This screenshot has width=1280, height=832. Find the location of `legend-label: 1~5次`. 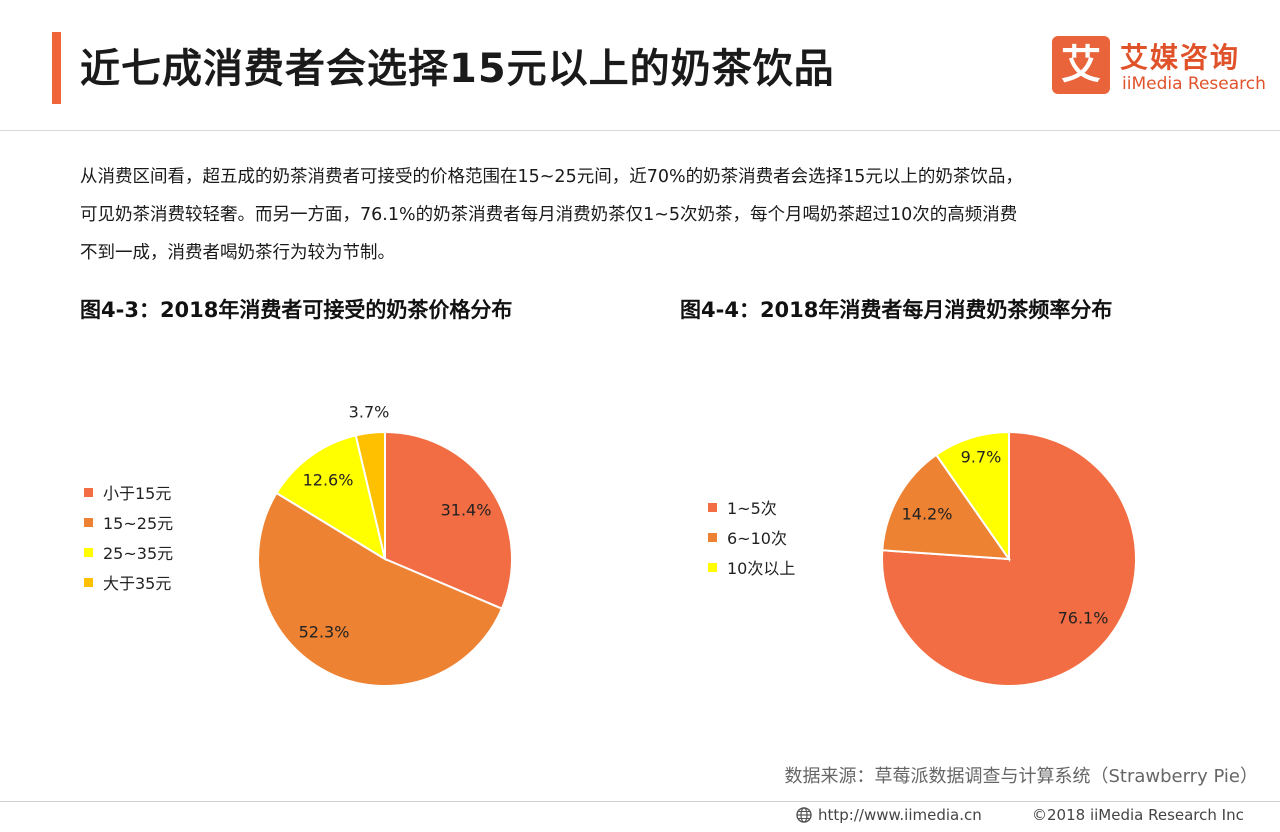

legend-label: 1~5次 is located at coordinates (752, 508).